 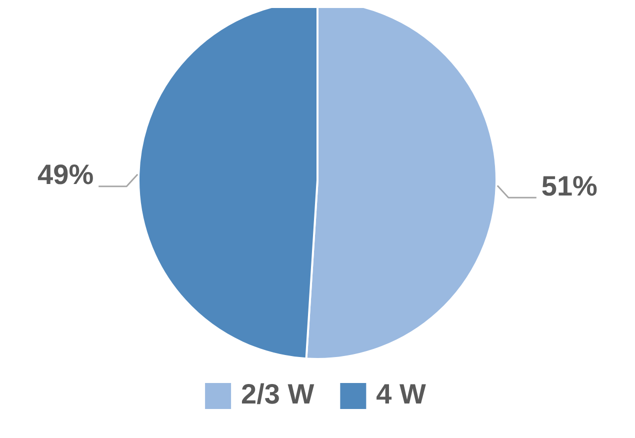 What do you see at coordinates (278, 394) in the screenshot?
I see `legend-label: 2/3 W` at bounding box center [278, 394].